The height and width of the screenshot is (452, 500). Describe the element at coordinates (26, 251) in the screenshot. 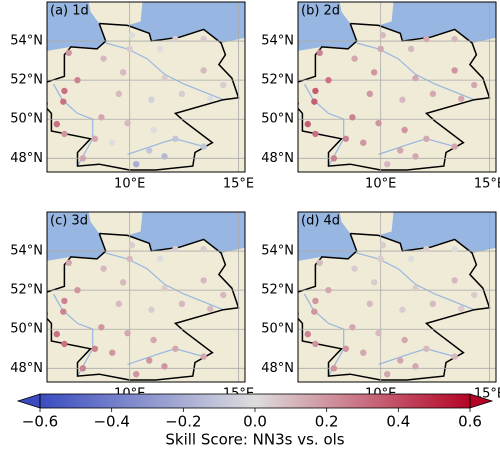

I see `y-tick-label: 54°N` at that location.